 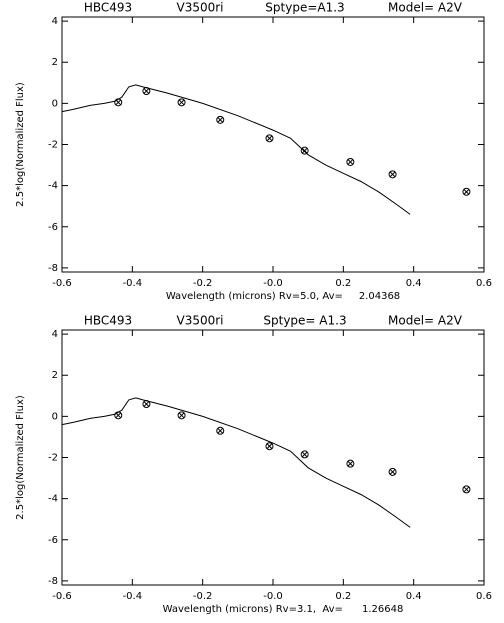 What do you see at coordinates (304, 321) in the screenshot?
I see `title-part: Sptype= A1.3` at bounding box center [304, 321].